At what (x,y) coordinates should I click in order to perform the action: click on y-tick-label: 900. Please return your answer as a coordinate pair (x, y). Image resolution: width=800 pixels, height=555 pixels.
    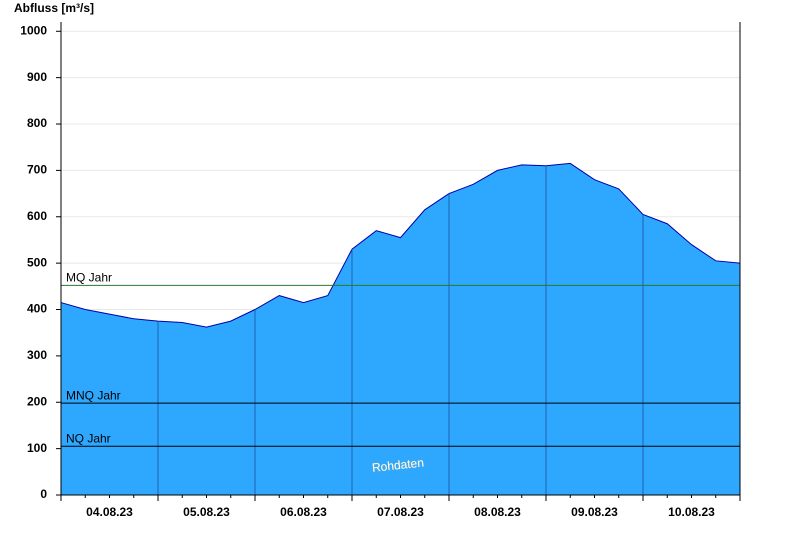
    Looking at the image, I should click on (37, 77).